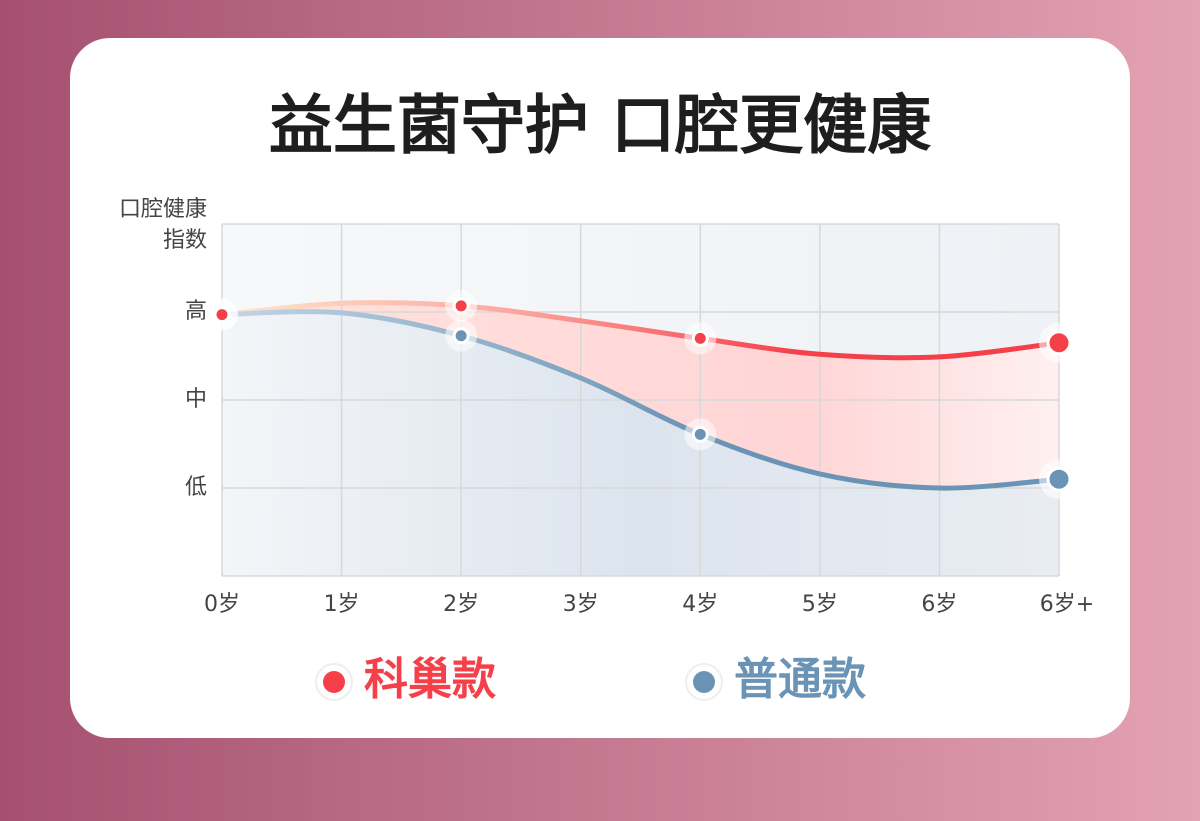 The image size is (1200, 821). I want to click on x-tick-label: 2岁, so click(461, 604).